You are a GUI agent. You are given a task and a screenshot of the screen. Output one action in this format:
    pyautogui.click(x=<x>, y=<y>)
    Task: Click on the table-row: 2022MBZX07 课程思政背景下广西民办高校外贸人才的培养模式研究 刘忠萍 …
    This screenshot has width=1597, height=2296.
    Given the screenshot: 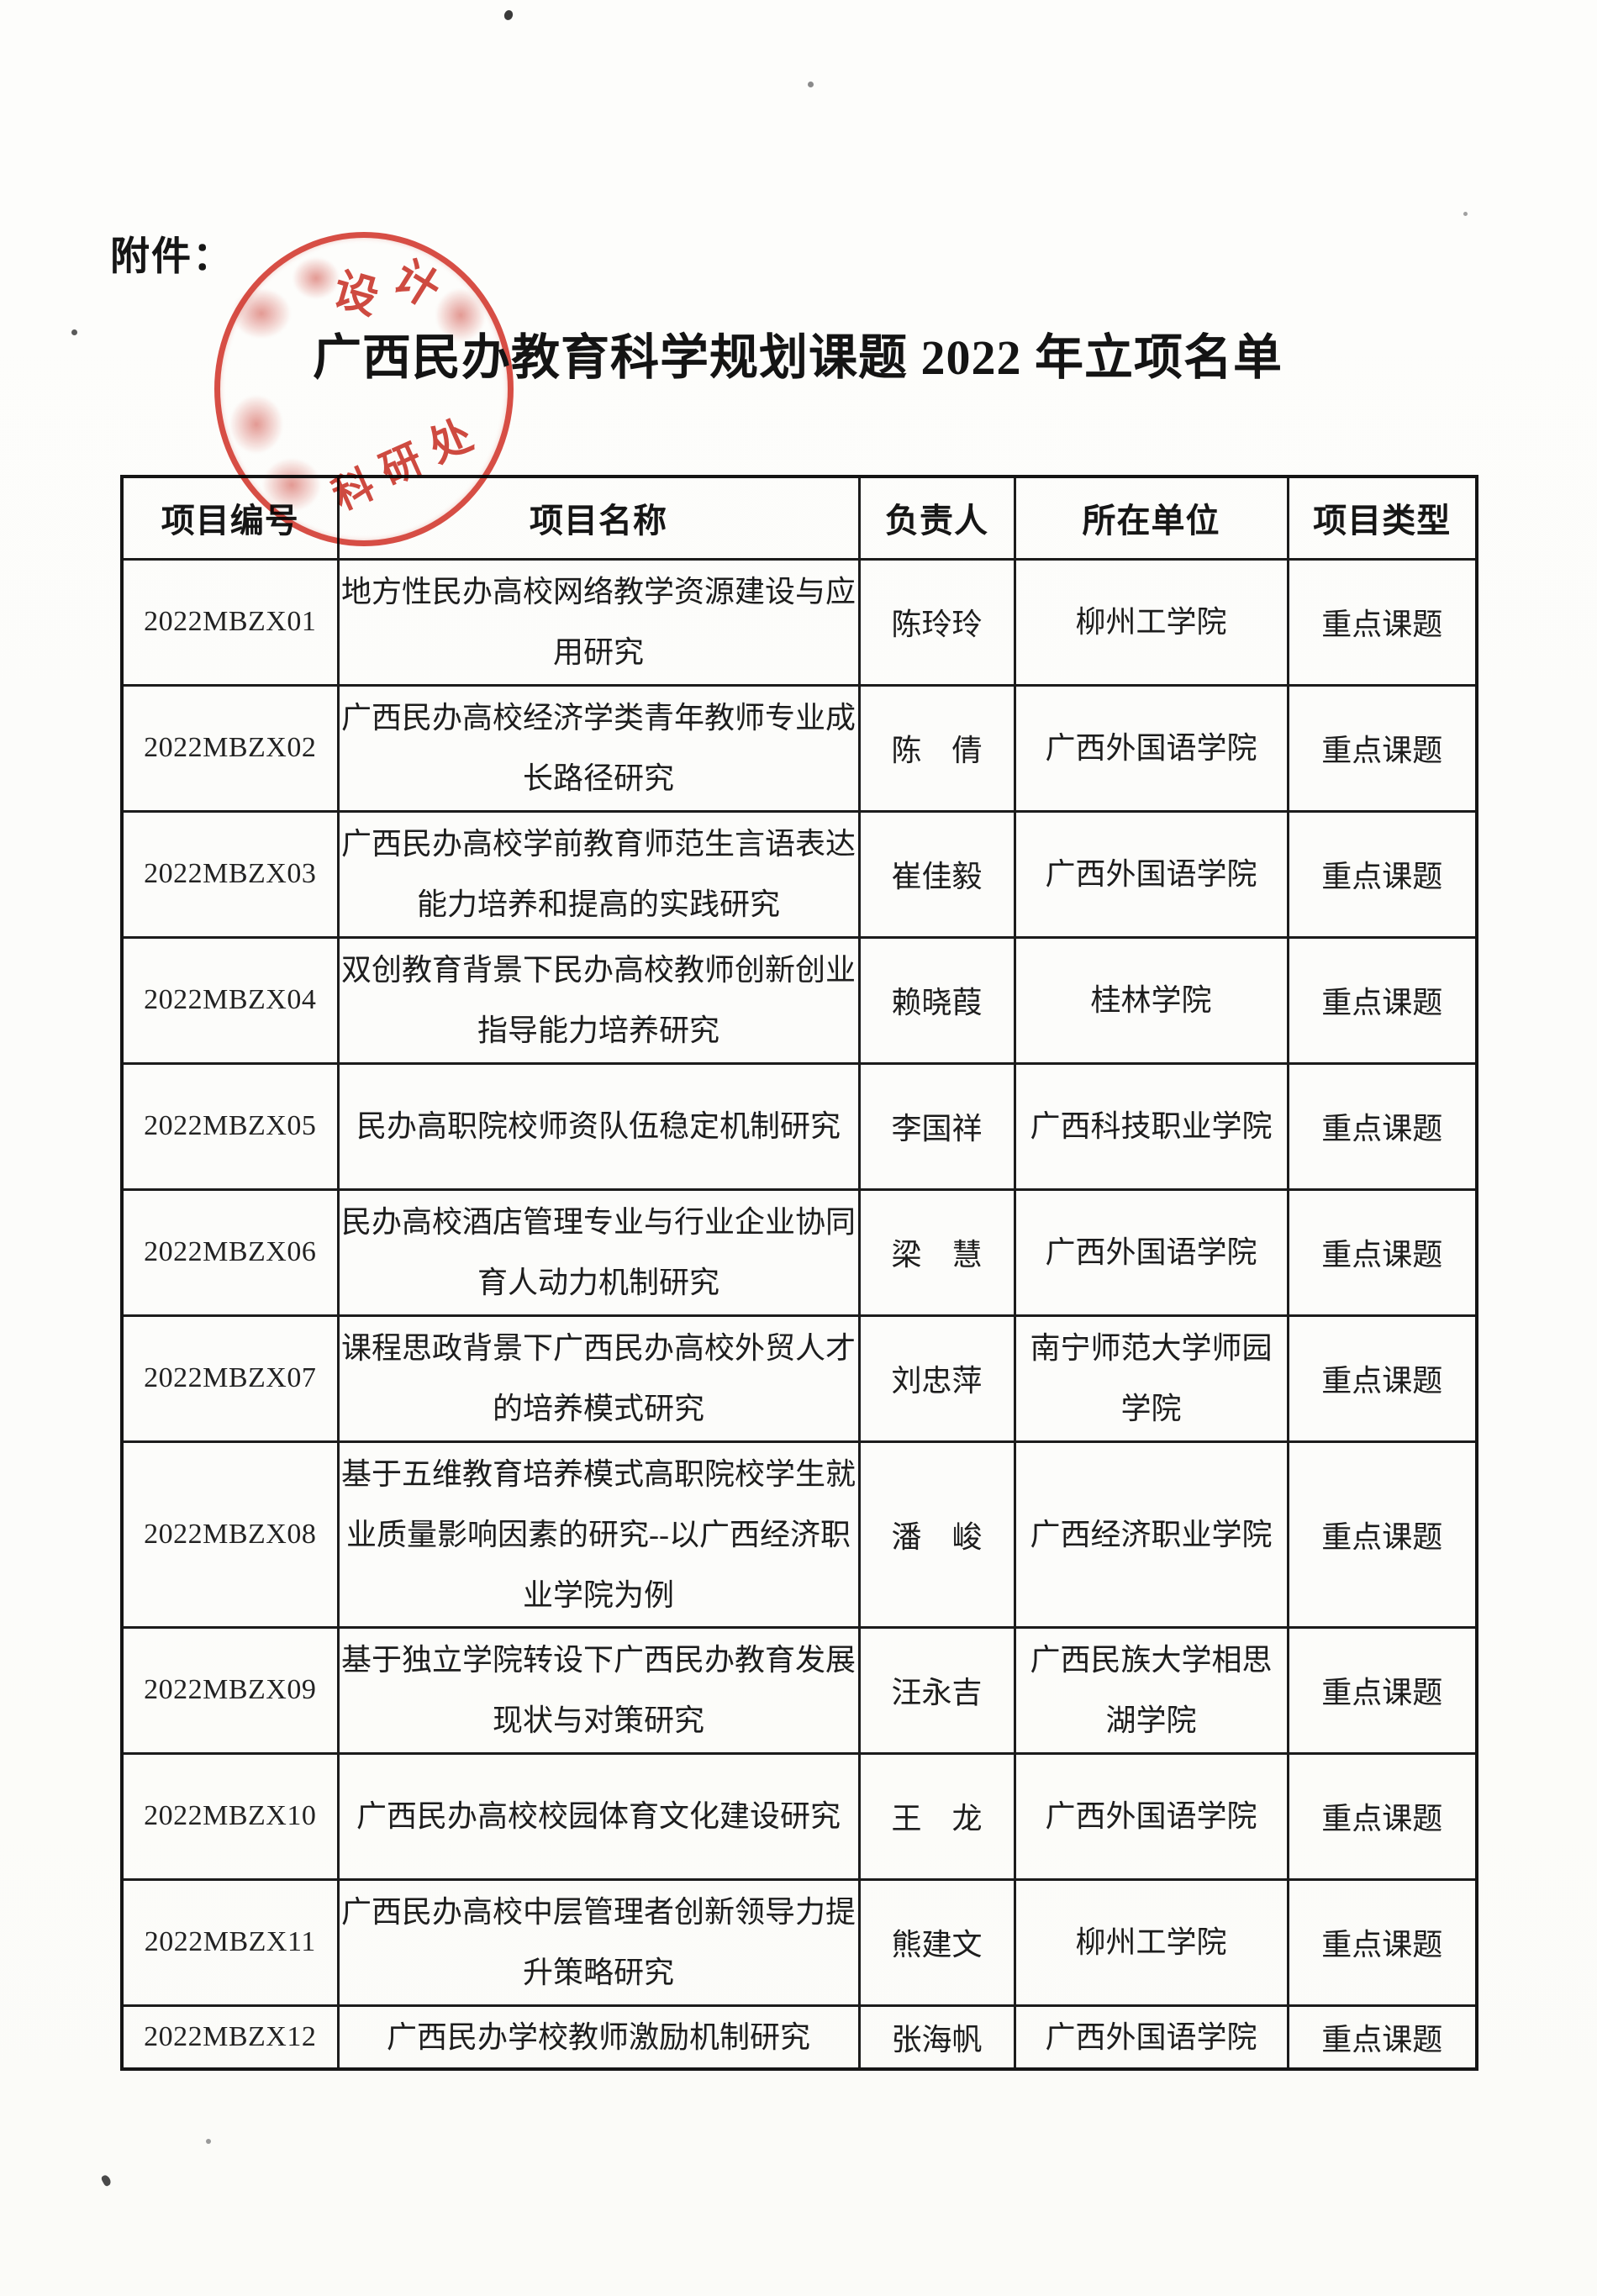 What is the action you would take?
    pyautogui.click(x=799, y=1378)
    